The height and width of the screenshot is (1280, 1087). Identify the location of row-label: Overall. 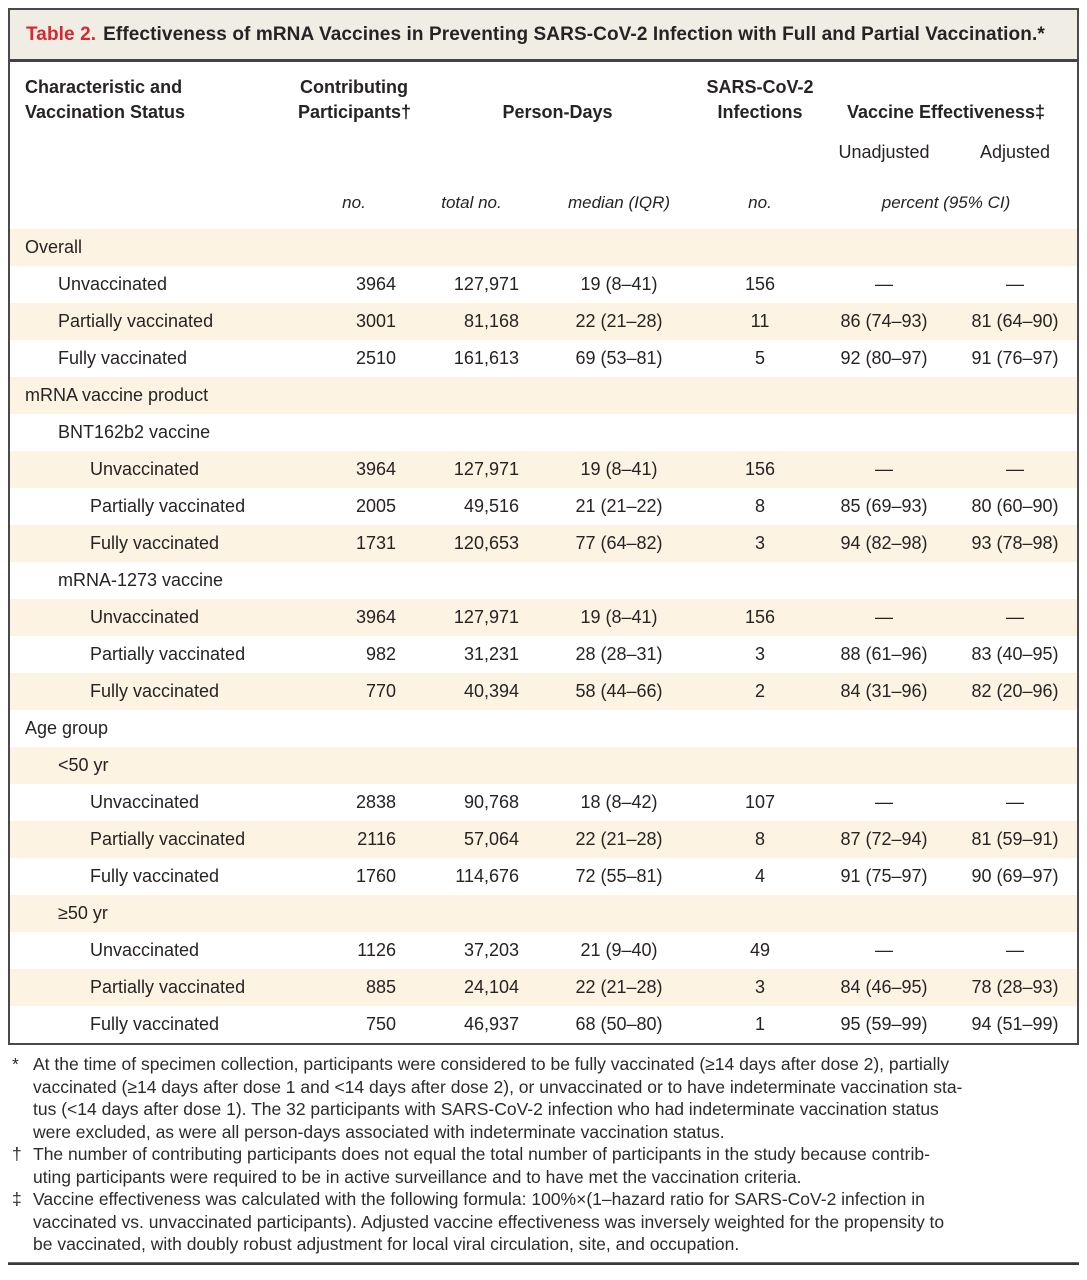
(54, 247).